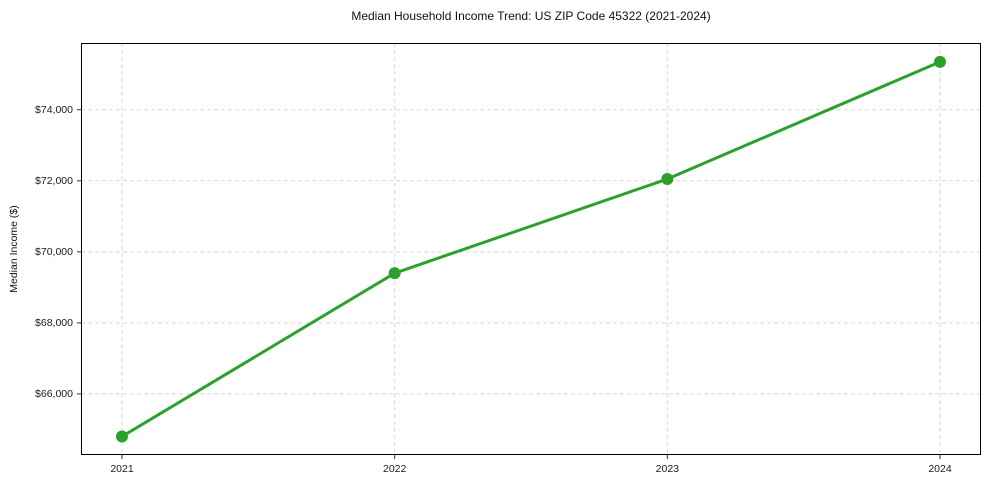  What do you see at coordinates (54, 322) in the screenshot?
I see `y-tick-label: $68,000` at bounding box center [54, 322].